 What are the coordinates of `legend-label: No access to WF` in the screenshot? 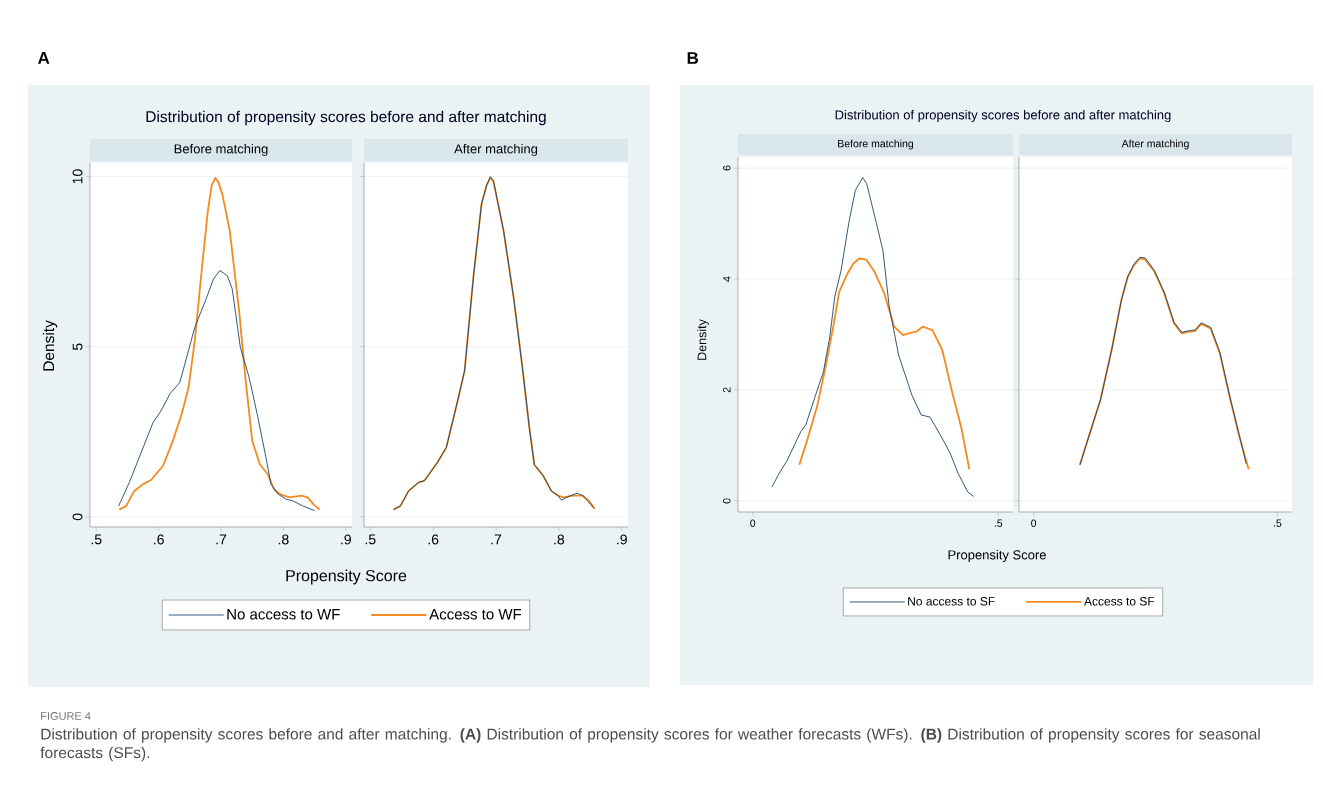 It's located at (283, 614).